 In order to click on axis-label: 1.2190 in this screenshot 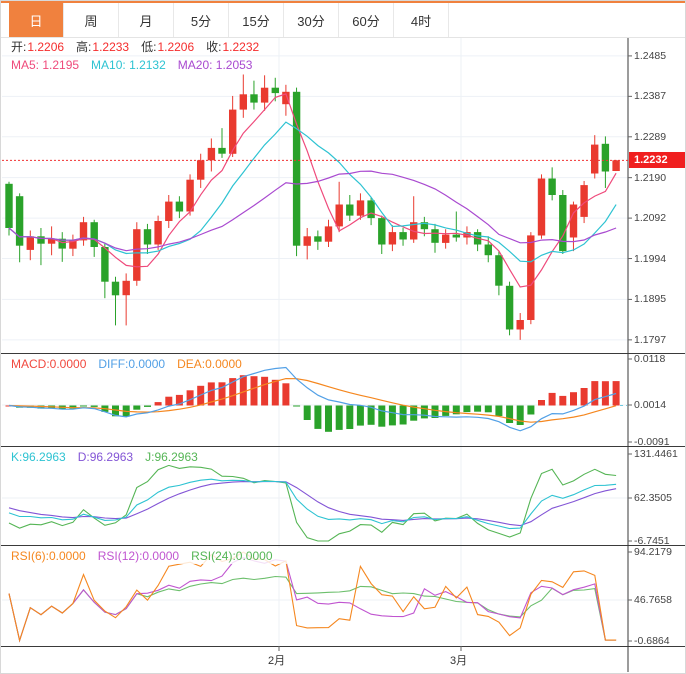, I will do `click(650, 177)`.